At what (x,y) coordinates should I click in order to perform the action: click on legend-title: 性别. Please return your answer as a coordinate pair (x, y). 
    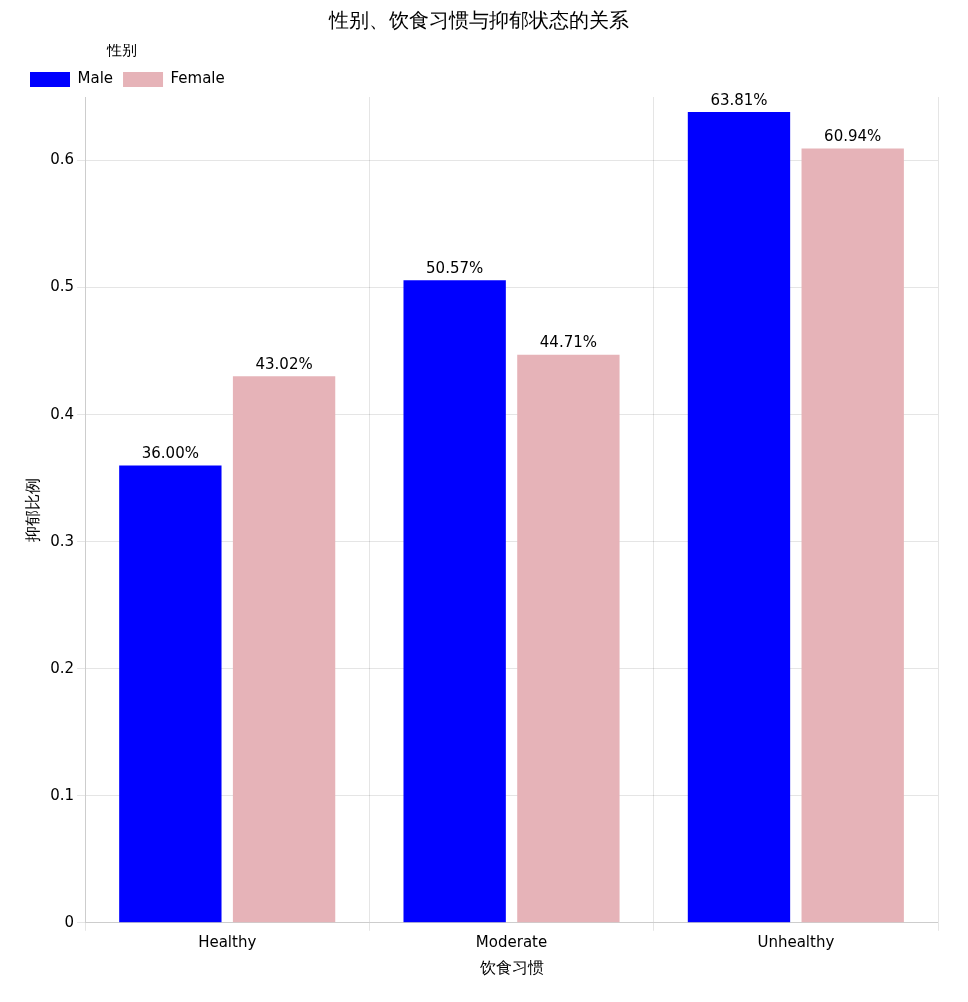
    Looking at the image, I should click on (122, 50).